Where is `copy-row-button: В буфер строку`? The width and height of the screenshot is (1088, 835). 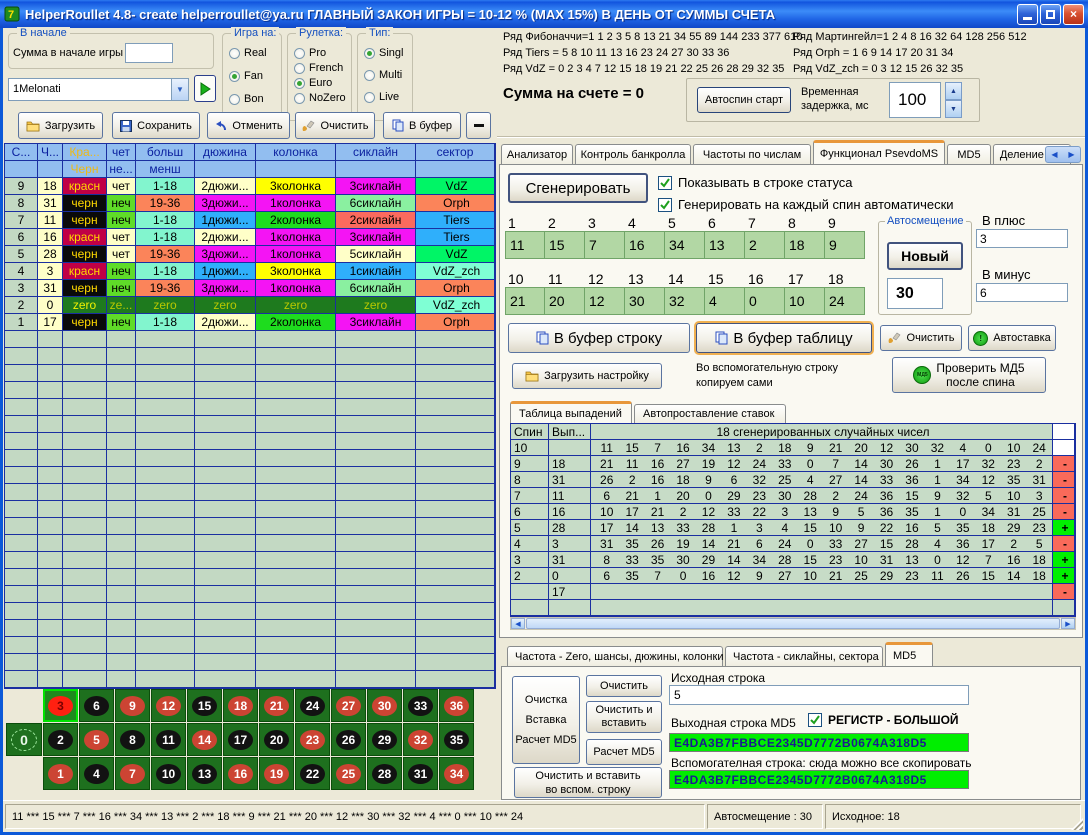 copy-row-button: В буфер строку is located at coordinates (599, 338).